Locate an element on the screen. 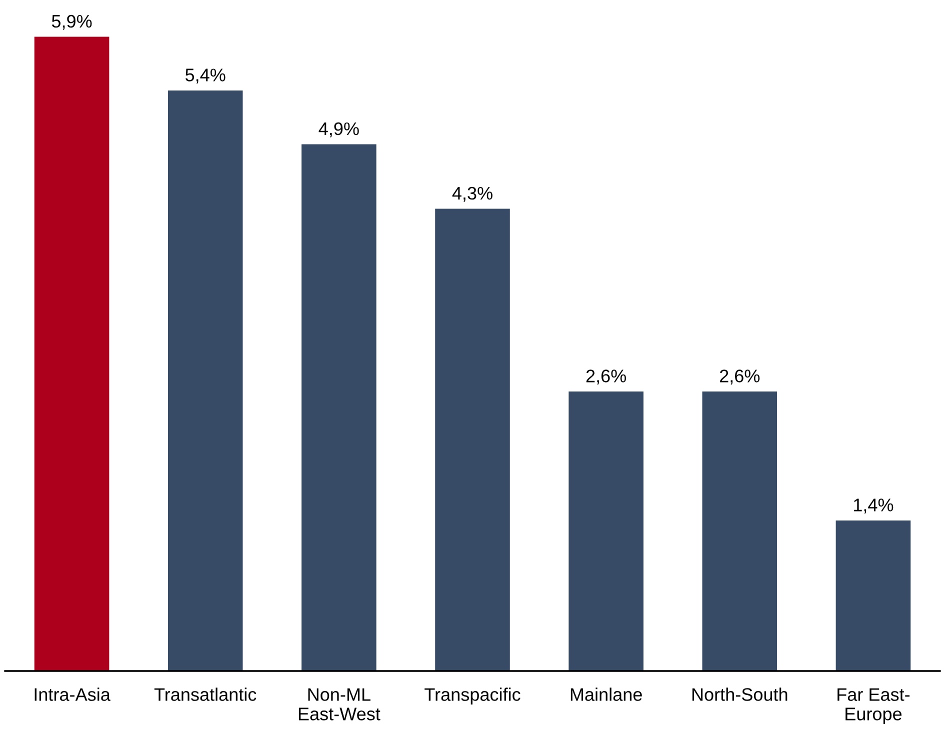 Image resolution: width=944 pixels, height=744 pixels. data-label: 4,9% is located at coordinates (338, 130).